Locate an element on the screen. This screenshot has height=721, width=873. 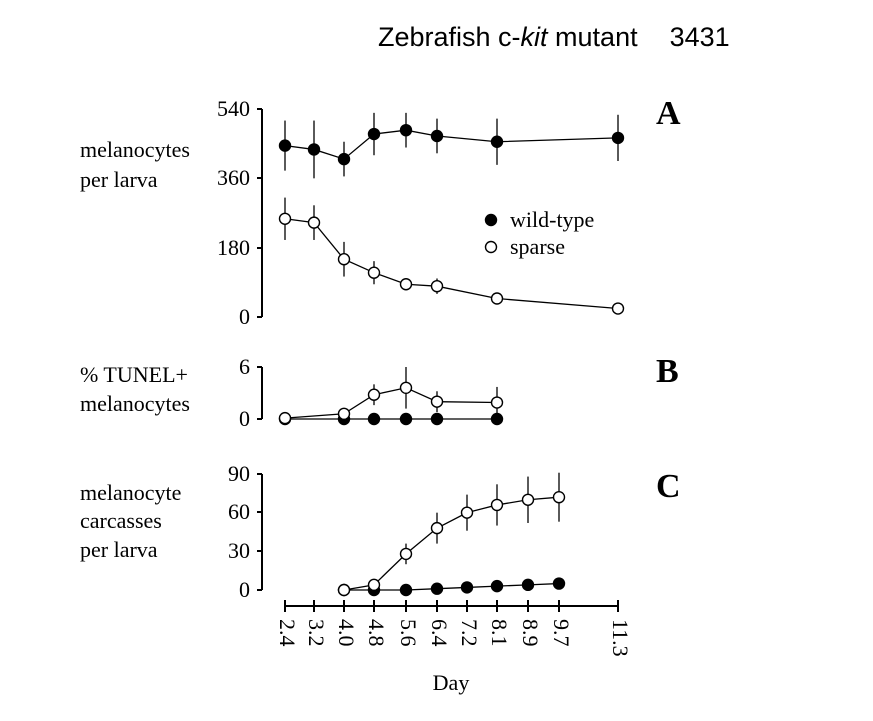
panel-b: 6 0 % TUNEL+ melanocytes B is located at coordinates (379, 392).